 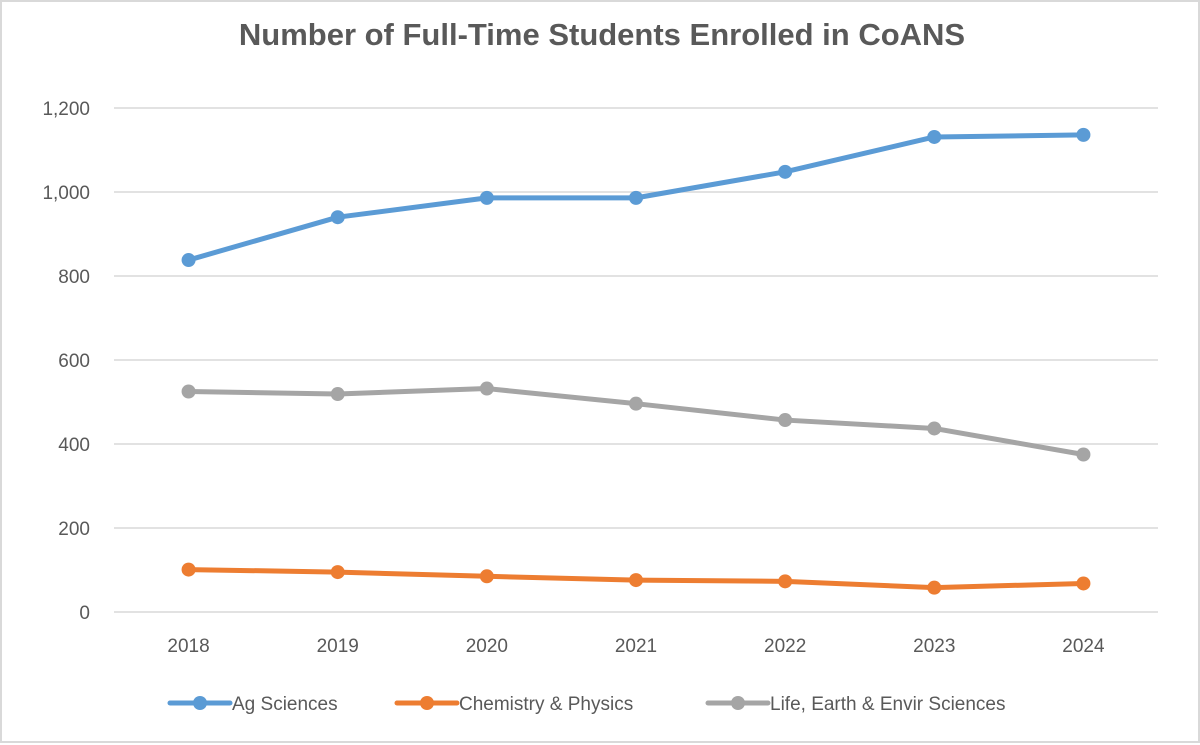 I want to click on x-tick-label: 2020, so click(x=487, y=646).